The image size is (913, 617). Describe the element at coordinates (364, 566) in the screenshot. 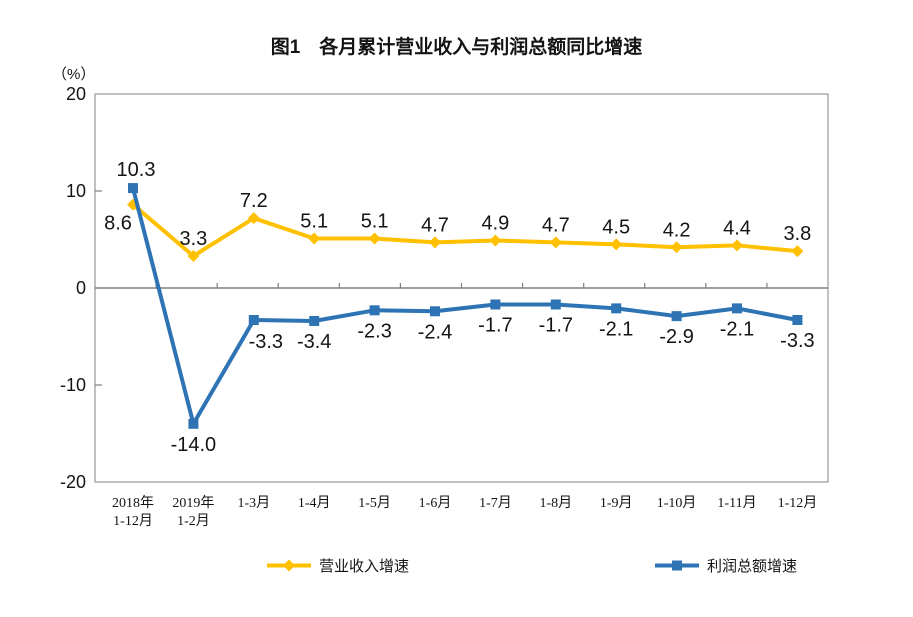

I see `legend-label-operating-revenue: 营业收入增速` at that location.